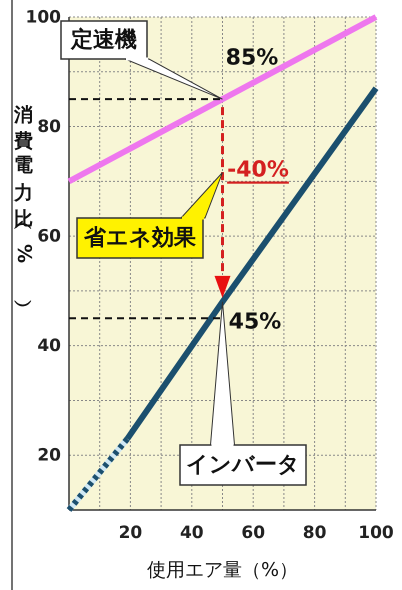  What do you see at coordinates (314, 533) in the screenshot?
I see `x-tick-label: 80` at bounding box center [314, 533].